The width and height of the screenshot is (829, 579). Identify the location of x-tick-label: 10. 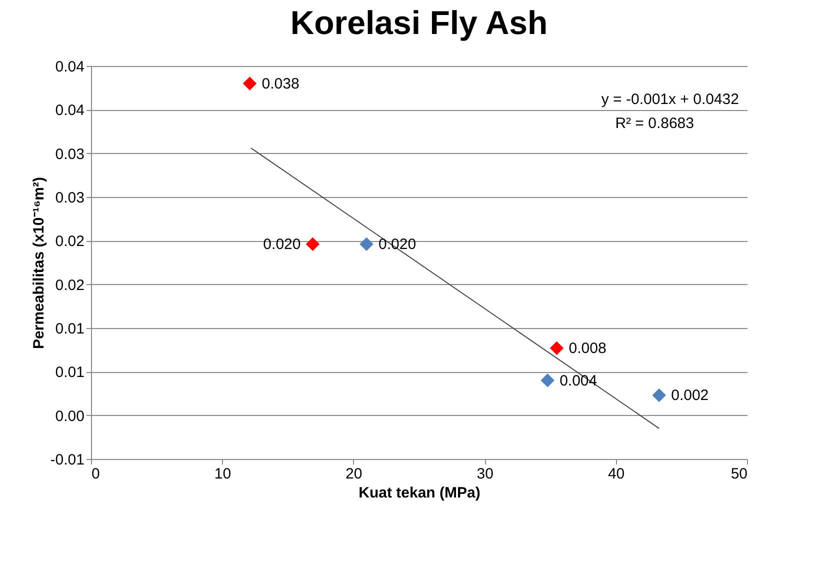
(223, 474).